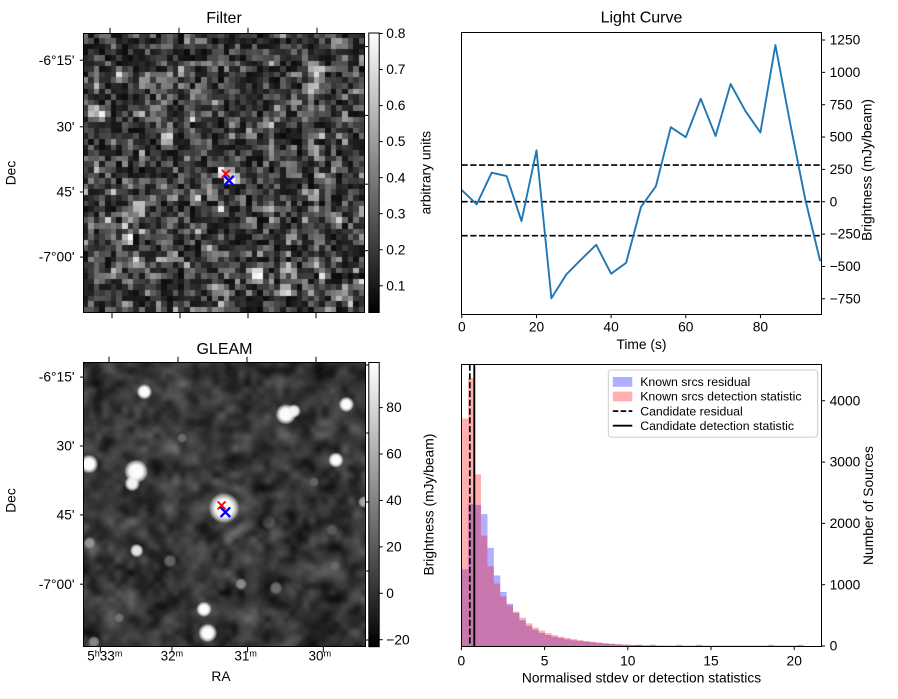 The height and width of the screenshot is (699, 898). Describe the element at coordinates (841, 104) in the screenshot. I see `svg-text: 750` at that location.